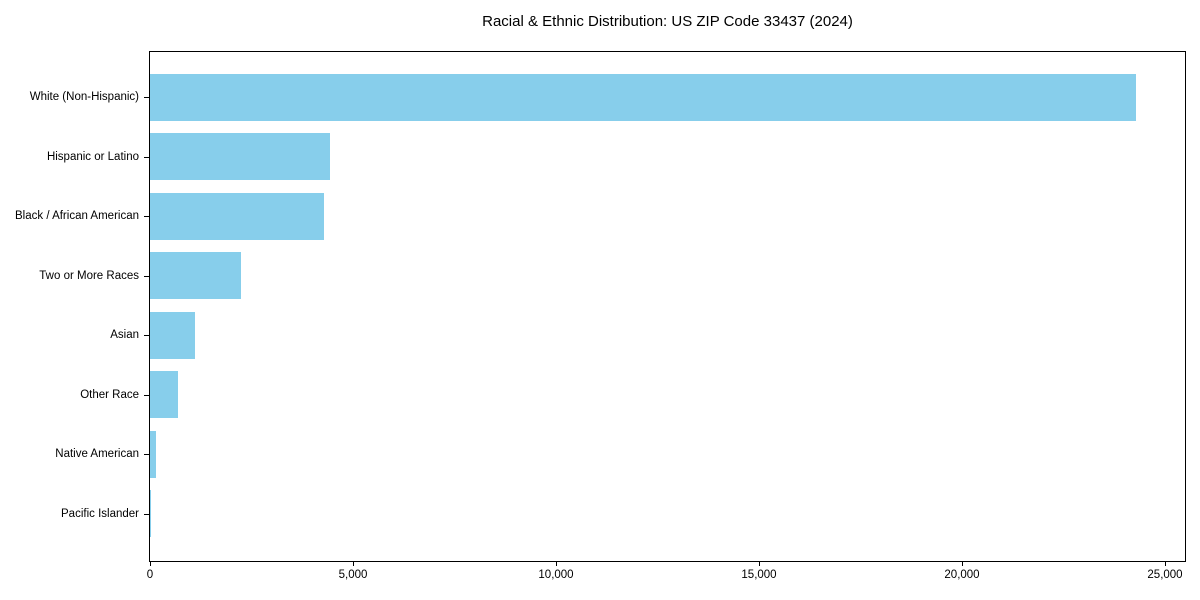  I want to click on x-tick-label: 25,000, so click(1165, 575).